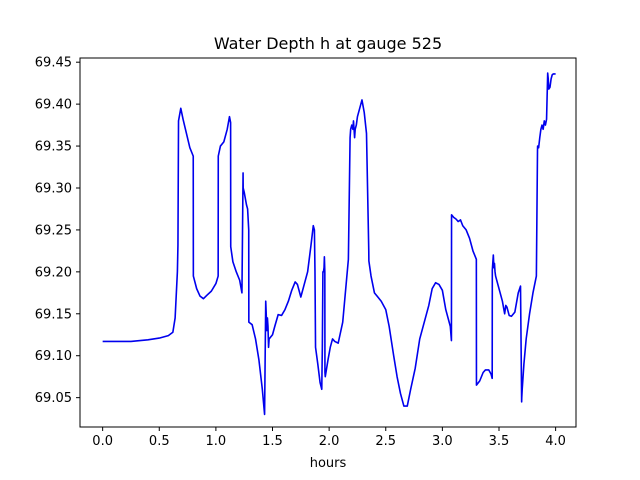 Image resolution: width=640 pixels, height=480 pixels. Describe the element at coordinates (499, 441) in the screenshot. I see `x-tick-label: 3.5` at that location.